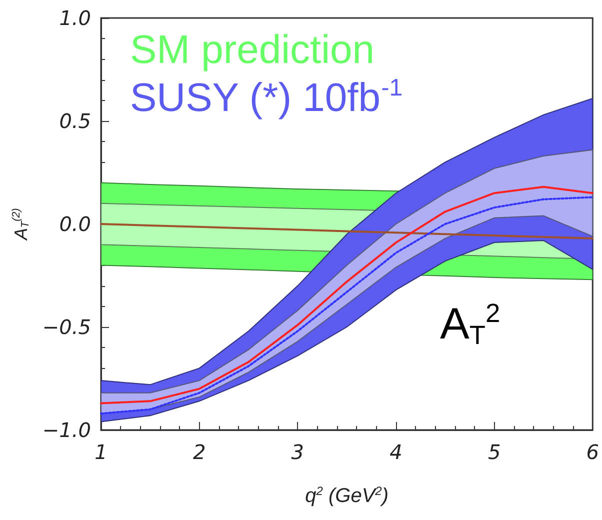  Describe the element at coordinates (494, 452) in the screenshot. I see `x-tick-label: 5` at that location.